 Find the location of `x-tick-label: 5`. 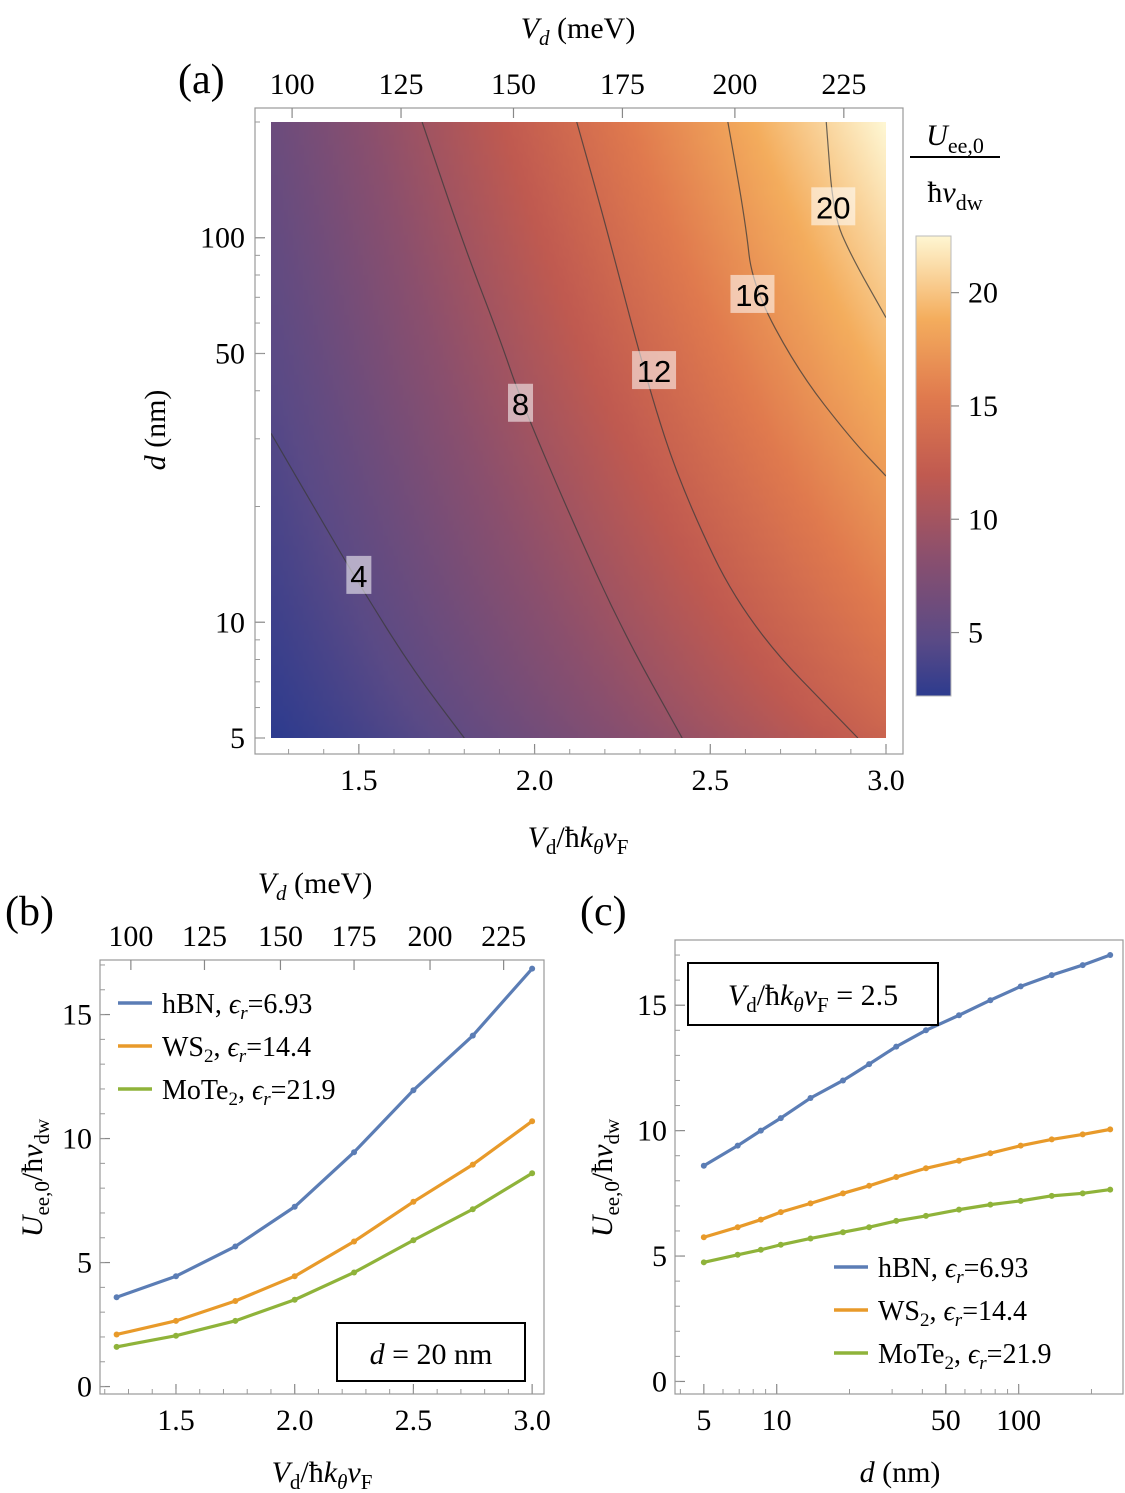

x-tick-label: 5 is located at coordinates (703, 1420).